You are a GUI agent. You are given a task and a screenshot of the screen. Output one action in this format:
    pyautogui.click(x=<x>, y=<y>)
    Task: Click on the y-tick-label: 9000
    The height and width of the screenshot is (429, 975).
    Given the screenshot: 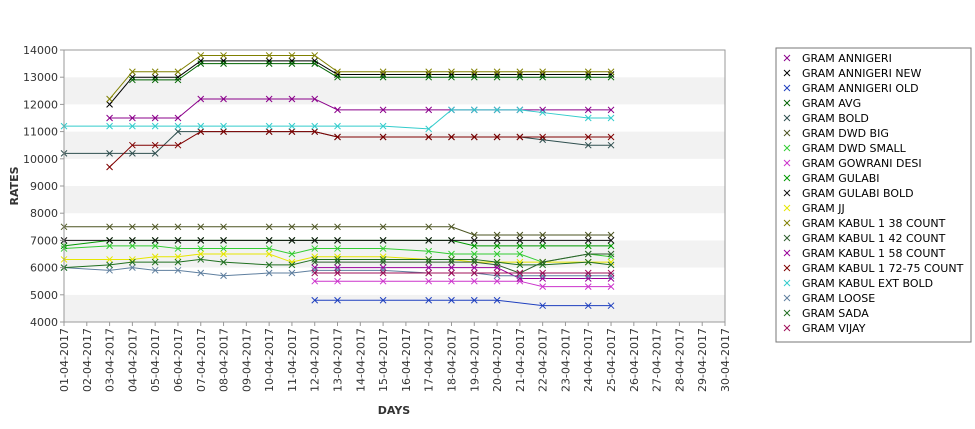 What is the action you would take?
    pyautogui.click(x=44, y=186)
    